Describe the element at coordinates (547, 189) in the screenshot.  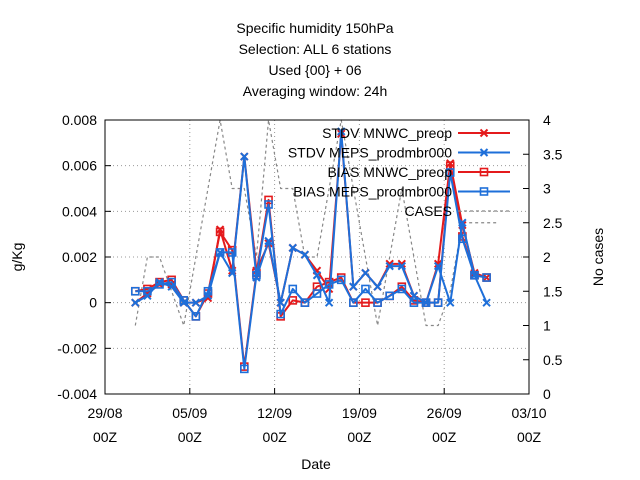
I see `y2-tick-label: 3` at that location.